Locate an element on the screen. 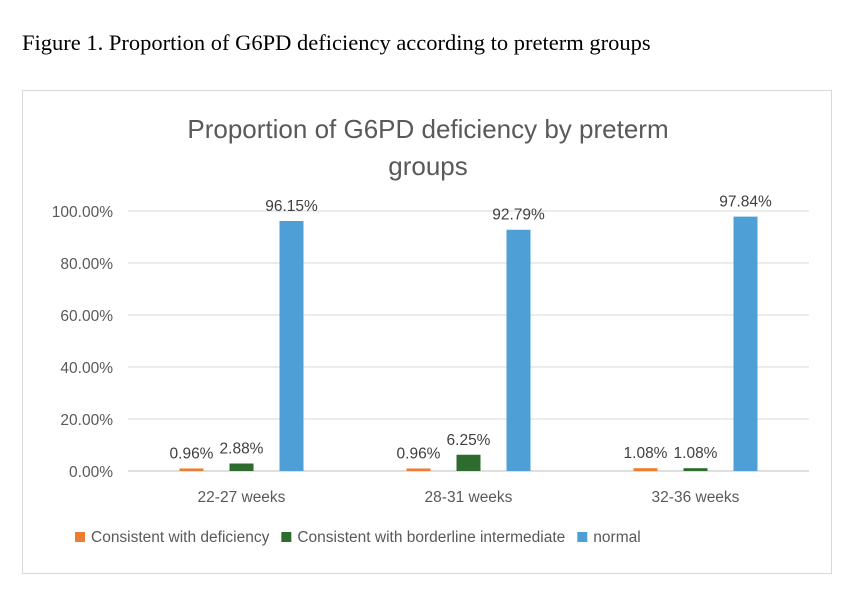 The height and width of the screenshot is (593, 850). data-label: 96.15% is located at coordinates (291, 206).